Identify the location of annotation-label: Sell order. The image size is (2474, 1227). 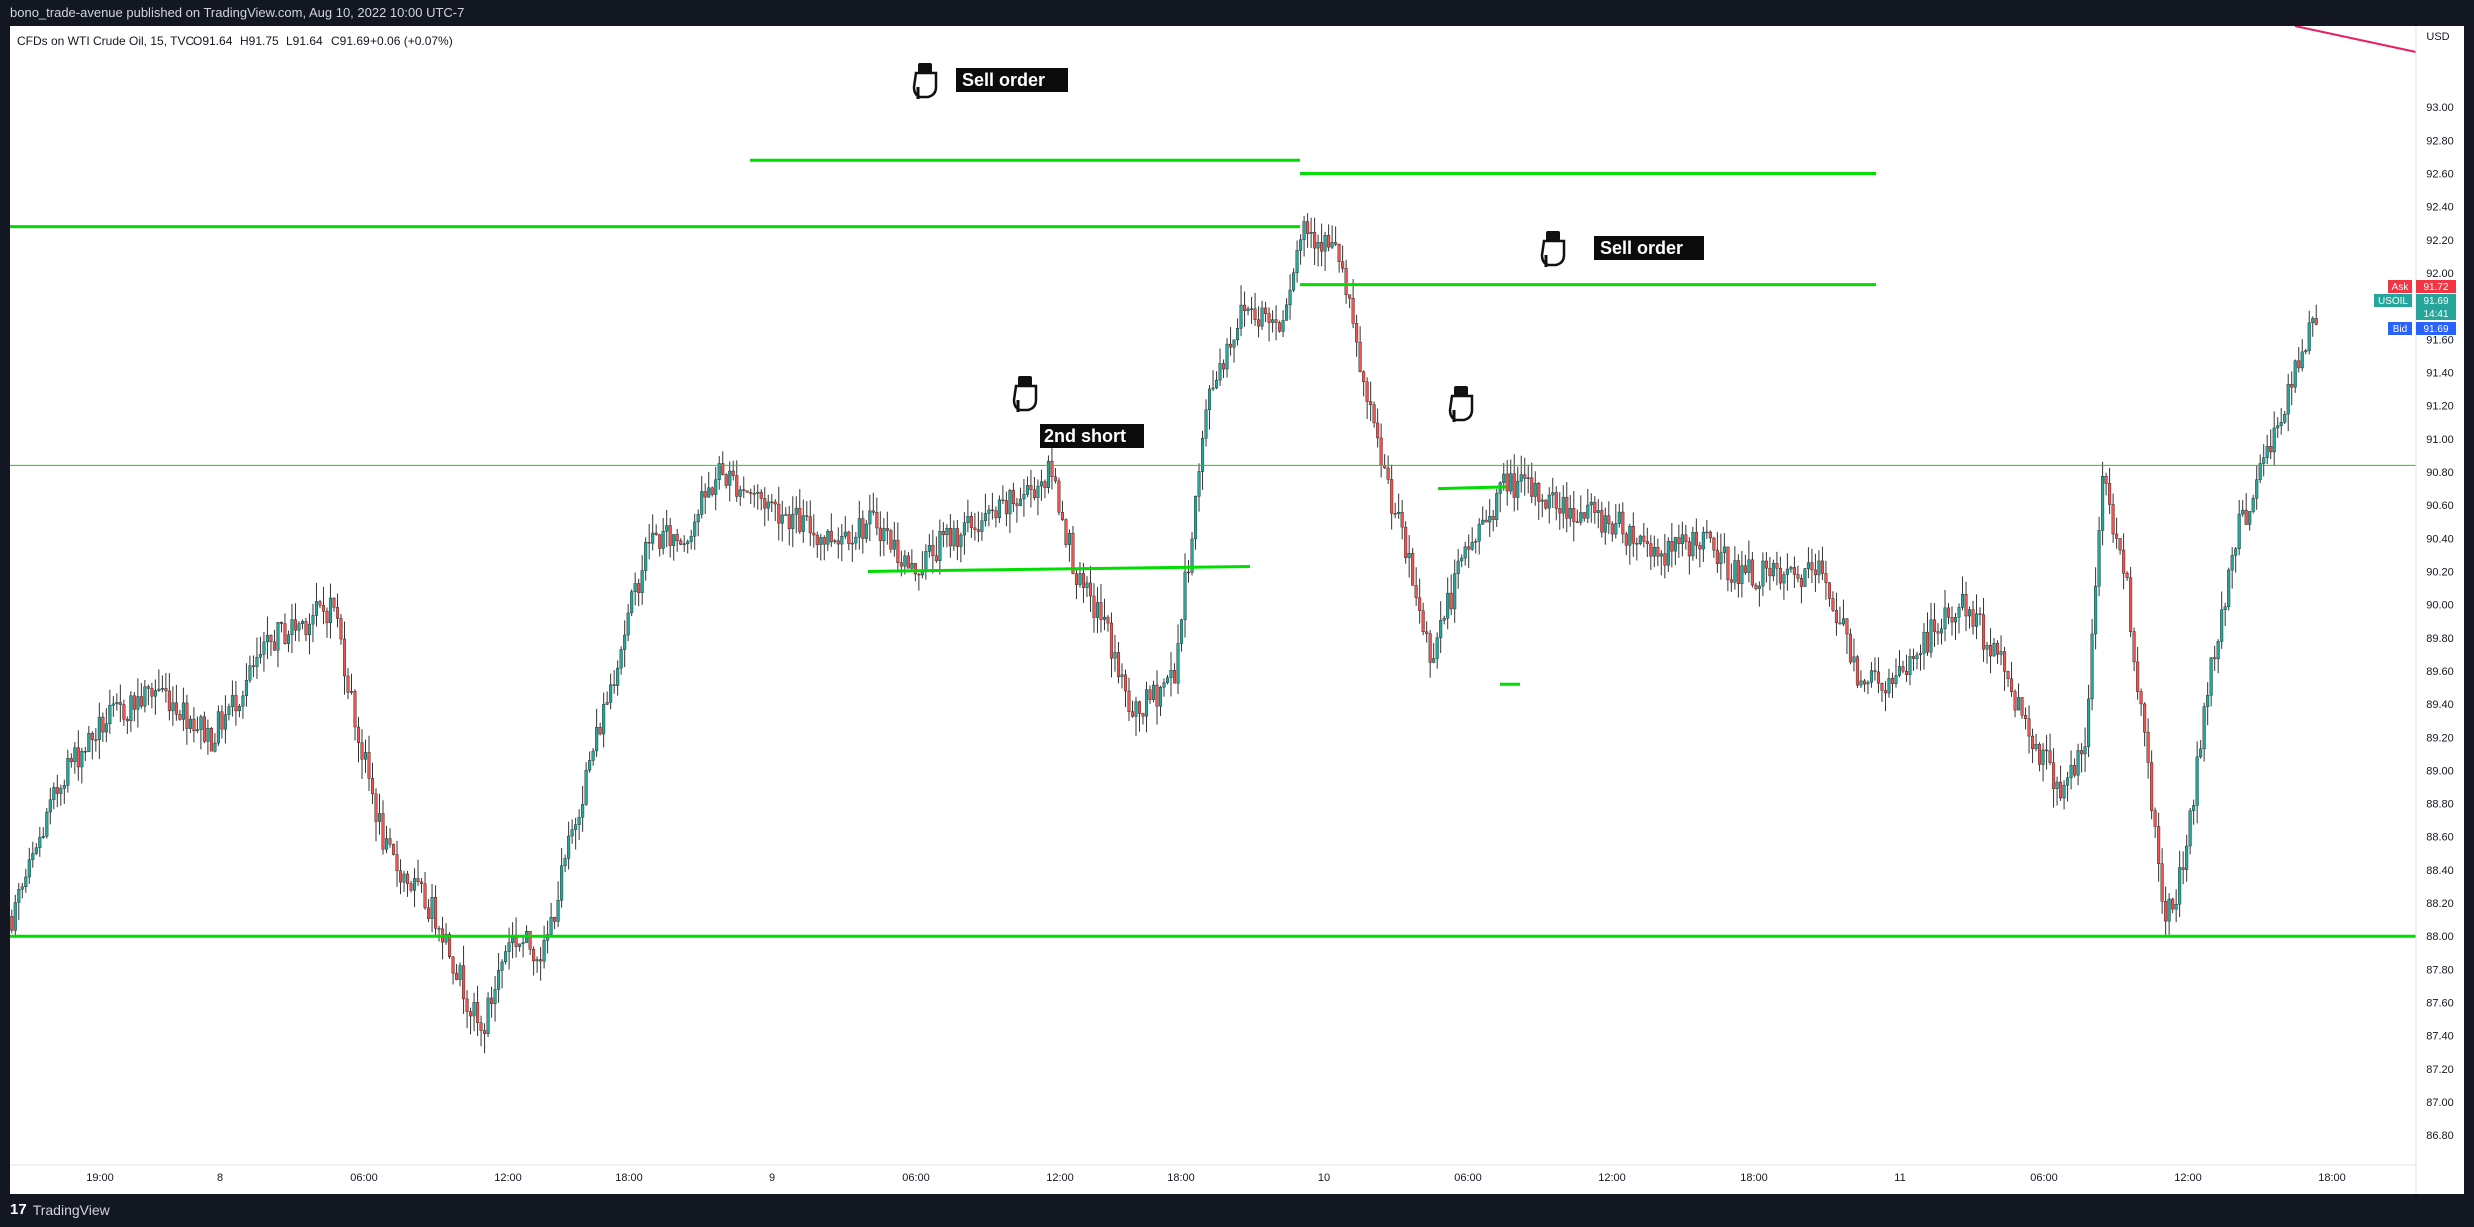
(1641, 248).